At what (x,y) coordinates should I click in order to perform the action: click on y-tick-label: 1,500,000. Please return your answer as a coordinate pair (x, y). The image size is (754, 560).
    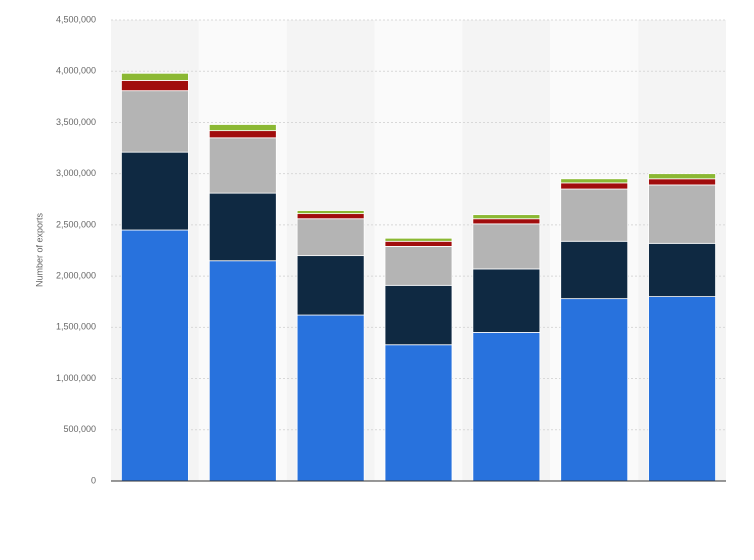
    Looking at the image, I should click on (76, 327).